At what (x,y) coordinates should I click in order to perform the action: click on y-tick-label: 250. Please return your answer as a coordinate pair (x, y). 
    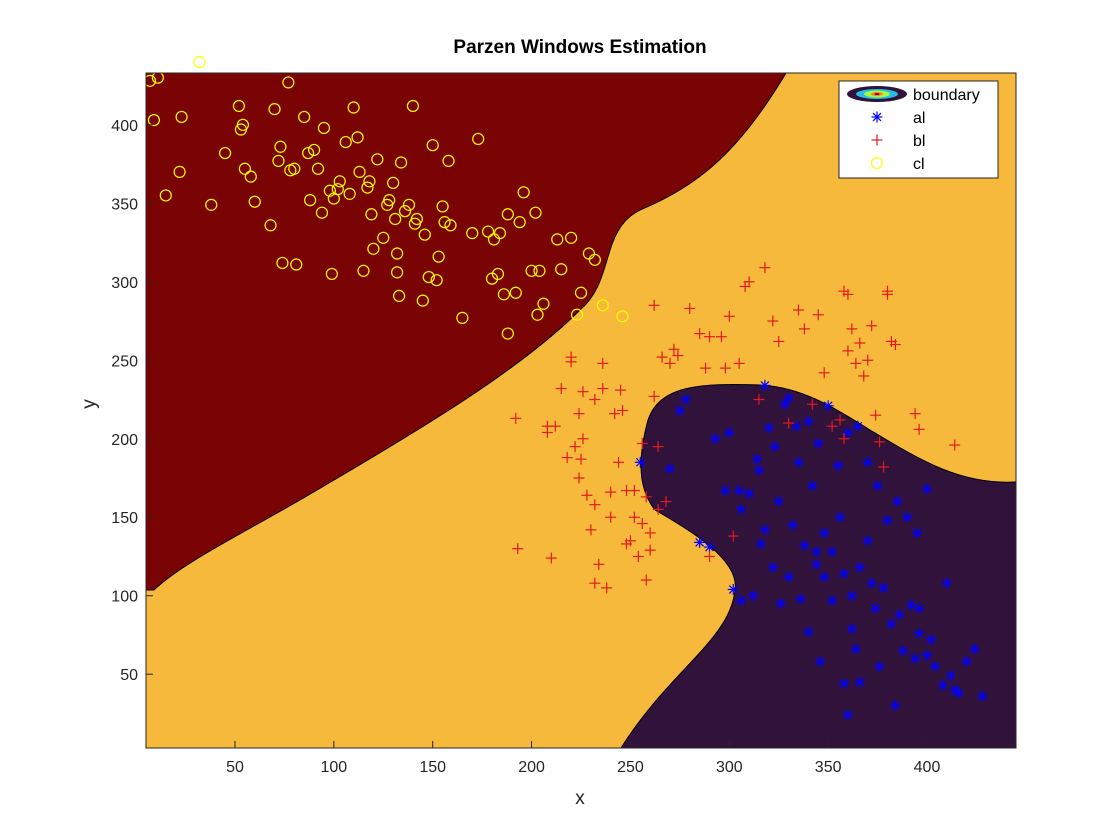
    Looking at the image, I should click on (124, 361).